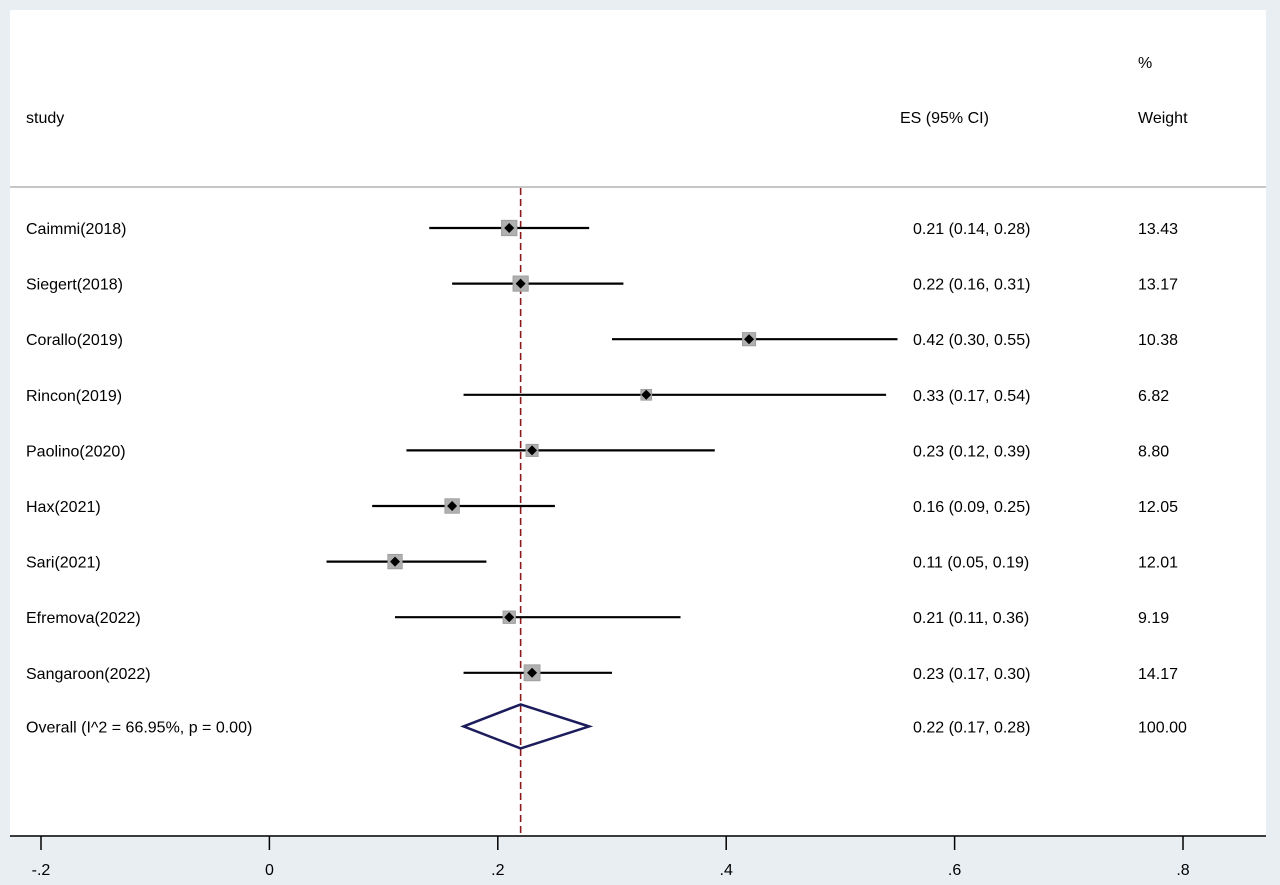 This screenshot has width=1280, height=885. I want to click on es-ci-value: 0.22 (0.16, 0.31), so click(971, 285).